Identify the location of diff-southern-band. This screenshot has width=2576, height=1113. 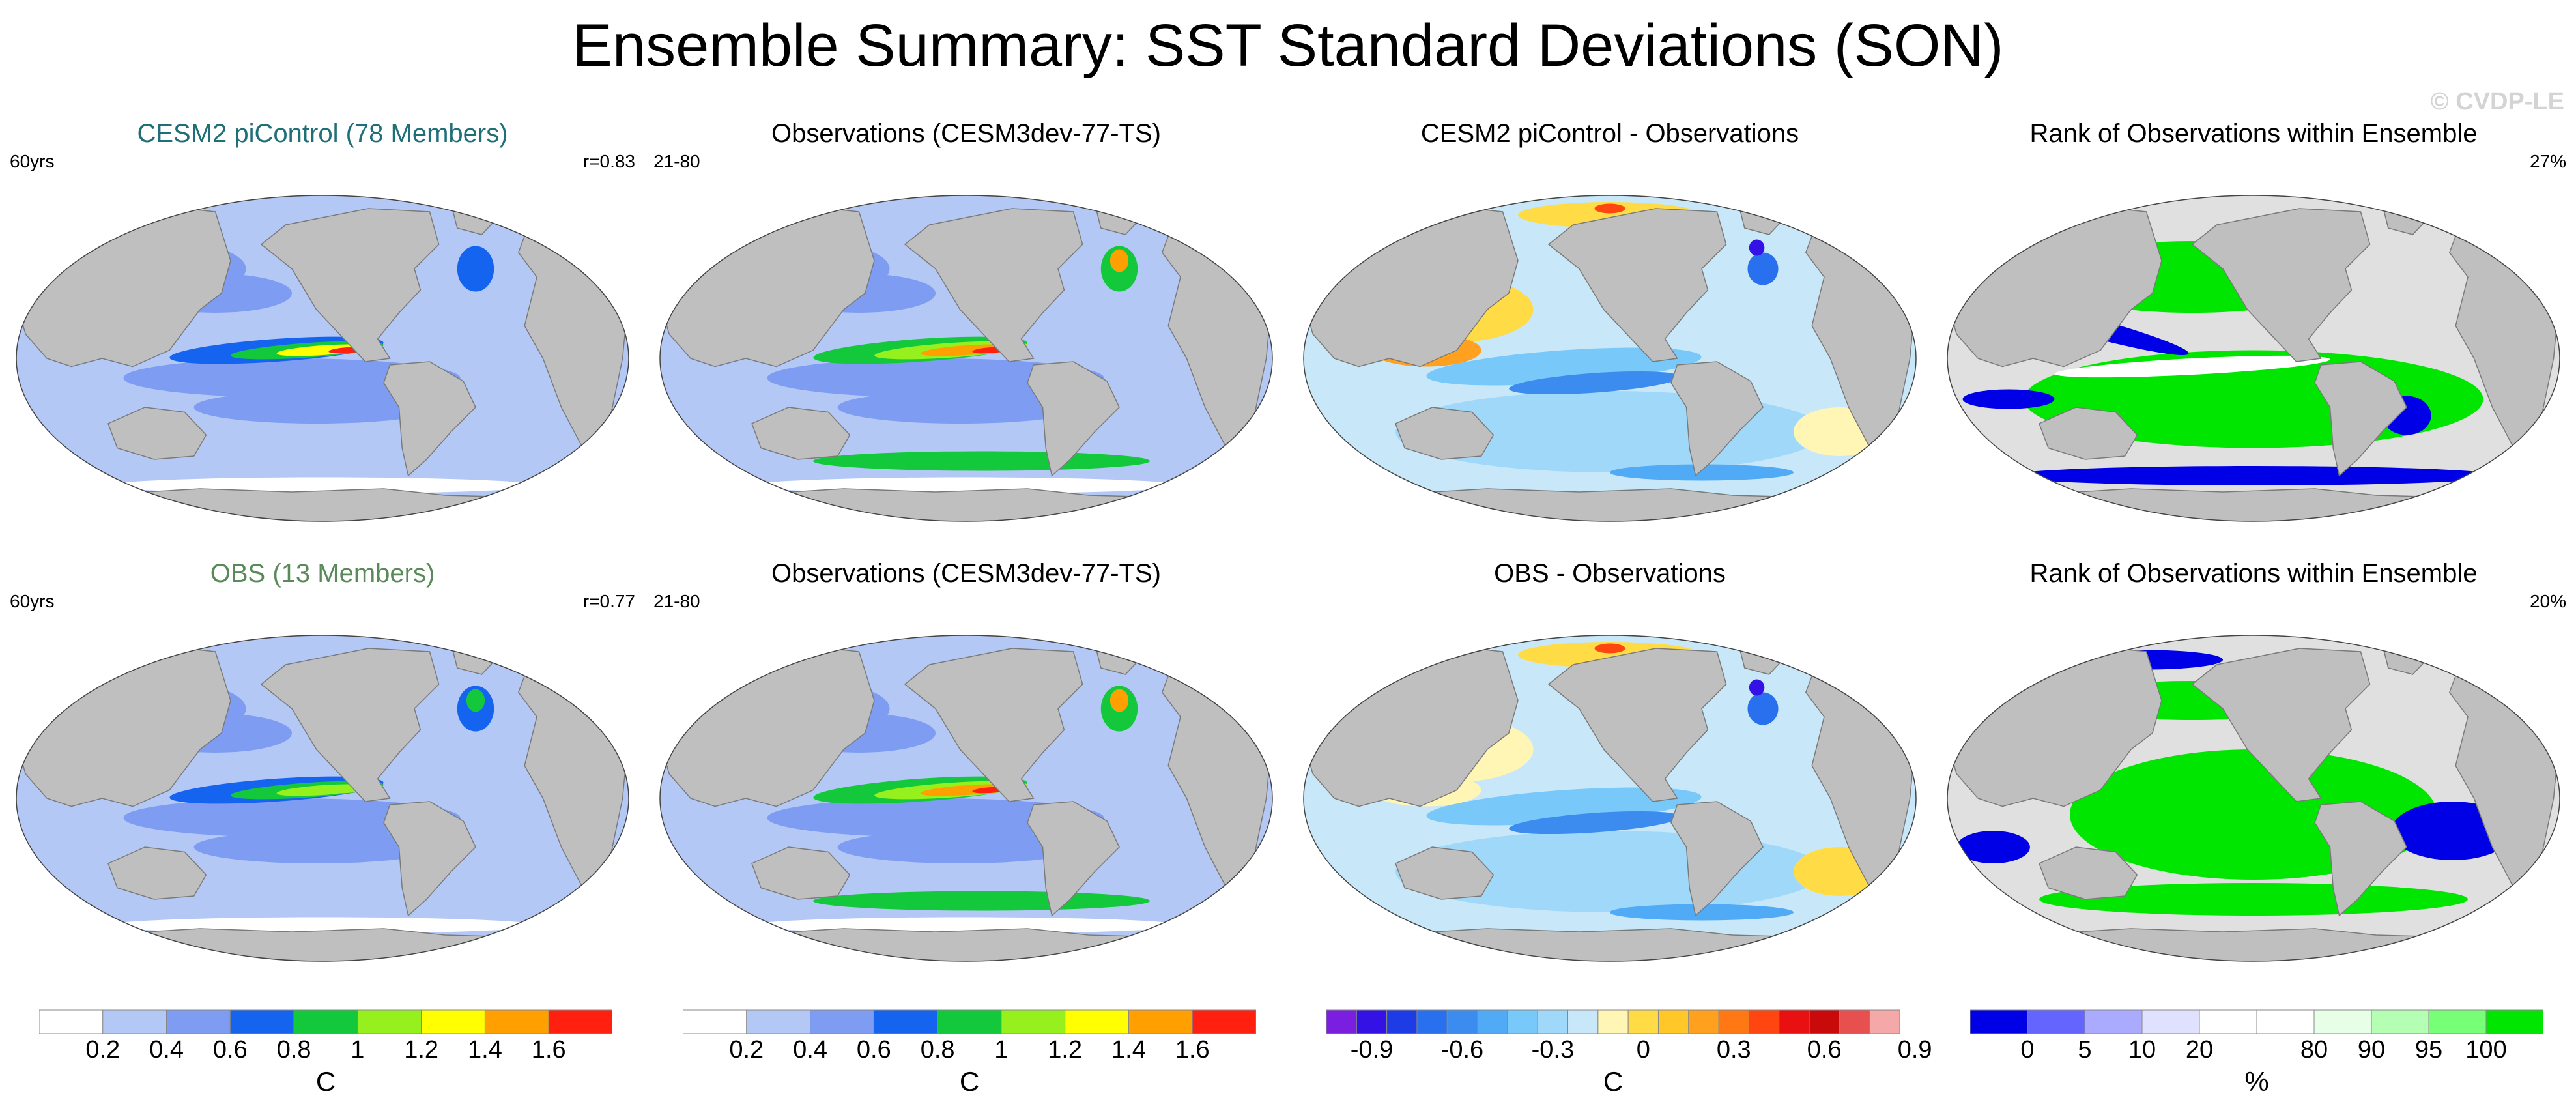
(1702, 912).